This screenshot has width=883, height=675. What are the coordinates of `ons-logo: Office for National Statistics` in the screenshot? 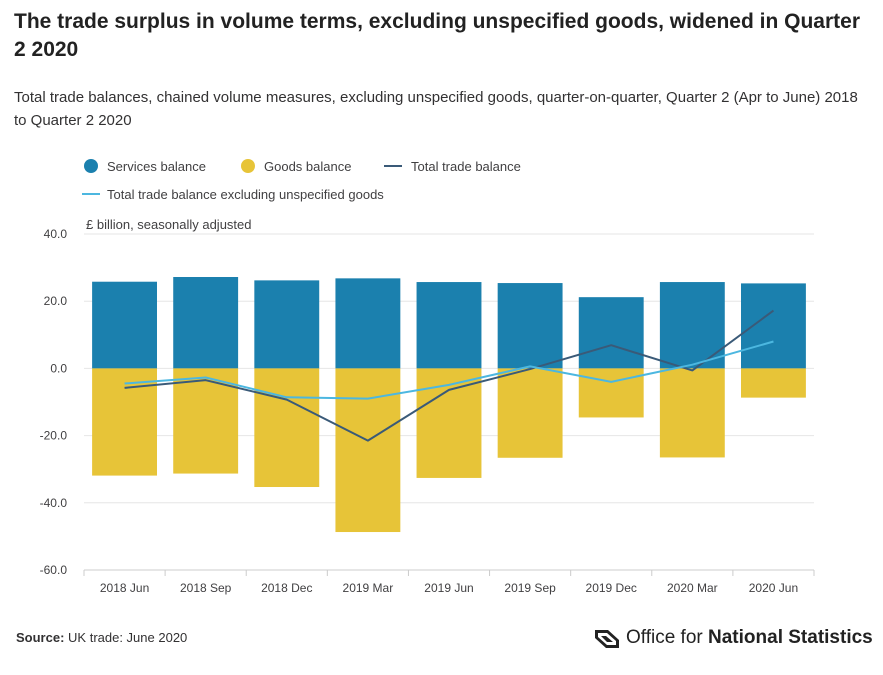 It's located at (733, 638).